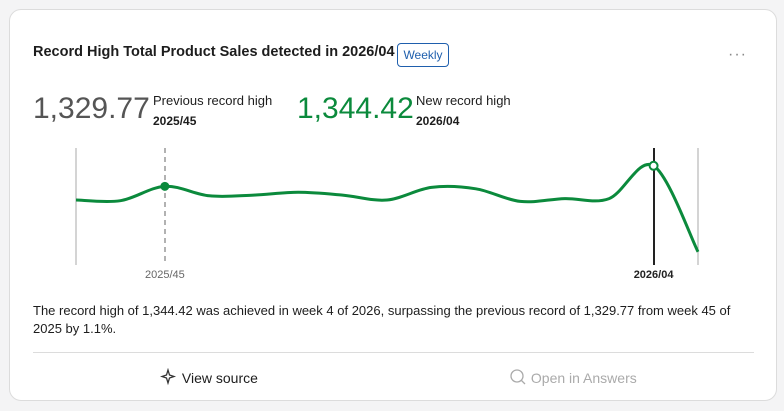 The image size is (784, 411). What do you see at coordinates (737, 54) in the screenshot?
I see `menu-button: ···` at bounding box center [737, 54].